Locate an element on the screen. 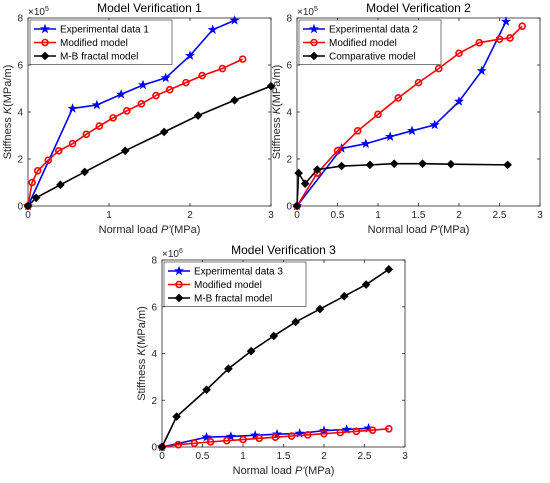 This screenshot has height=483, width=550. y-axis-label: Stiffness K(MPa/m) is located at coordinates (142, 353).